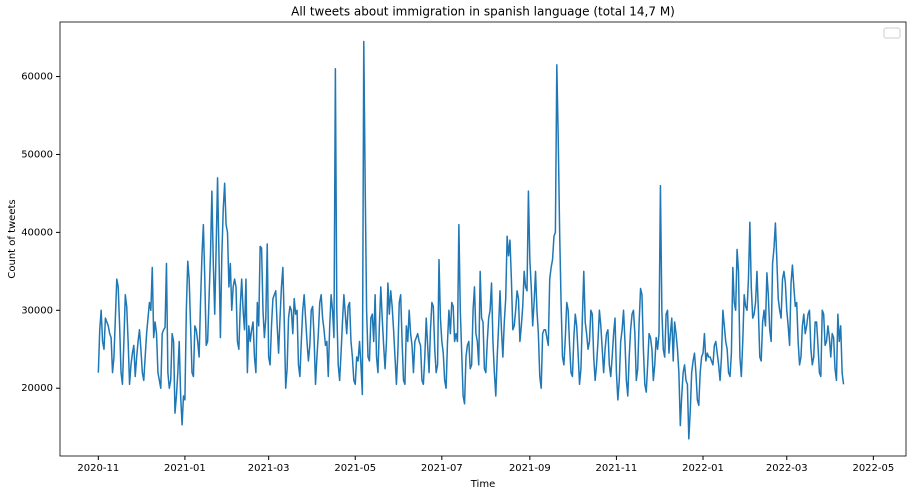  I want to click on x-tick-label: 2021-07, so click(442, 468).